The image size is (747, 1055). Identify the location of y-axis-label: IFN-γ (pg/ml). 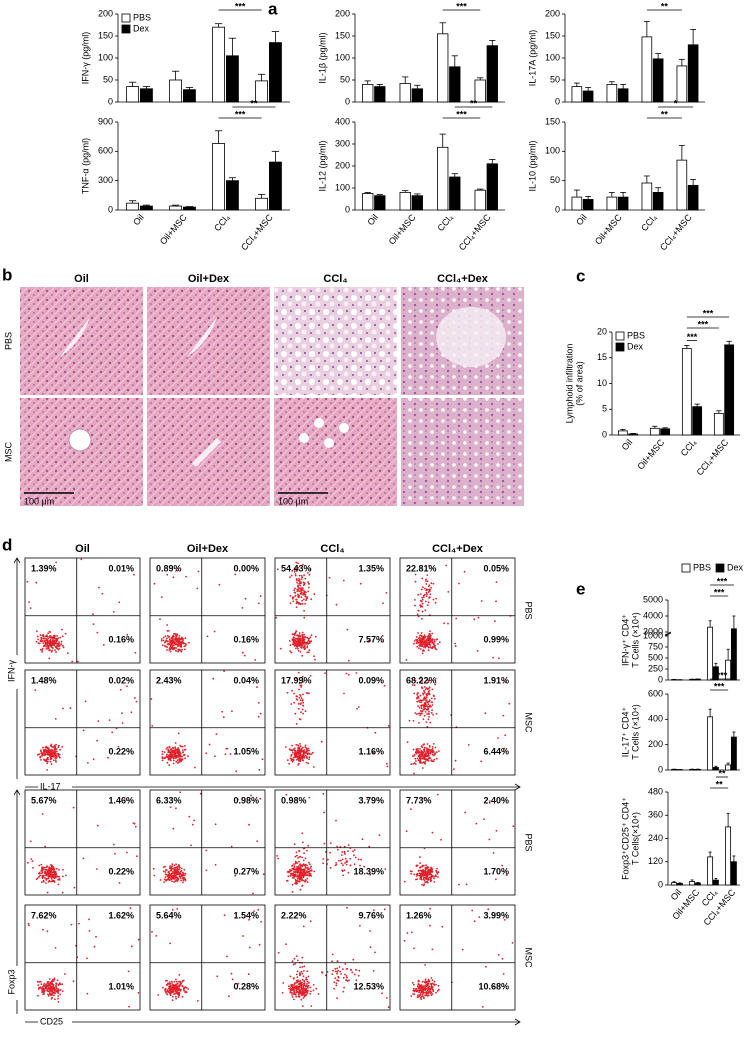
(85, 58).